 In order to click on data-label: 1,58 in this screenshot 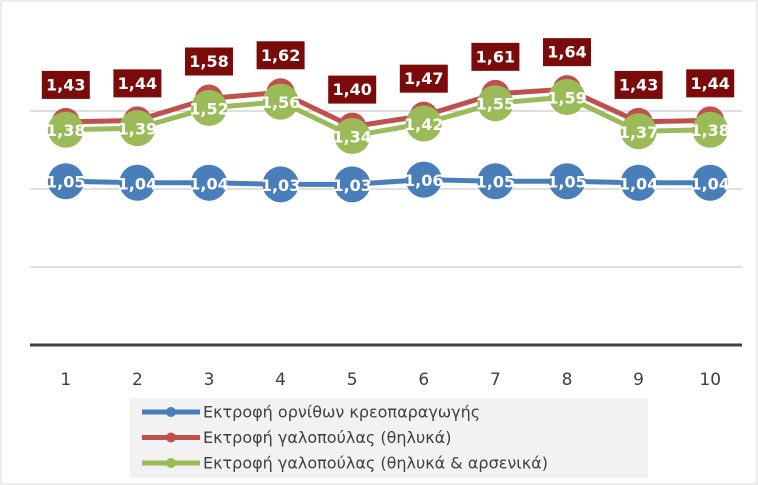, I will do `click(208, 61)`.